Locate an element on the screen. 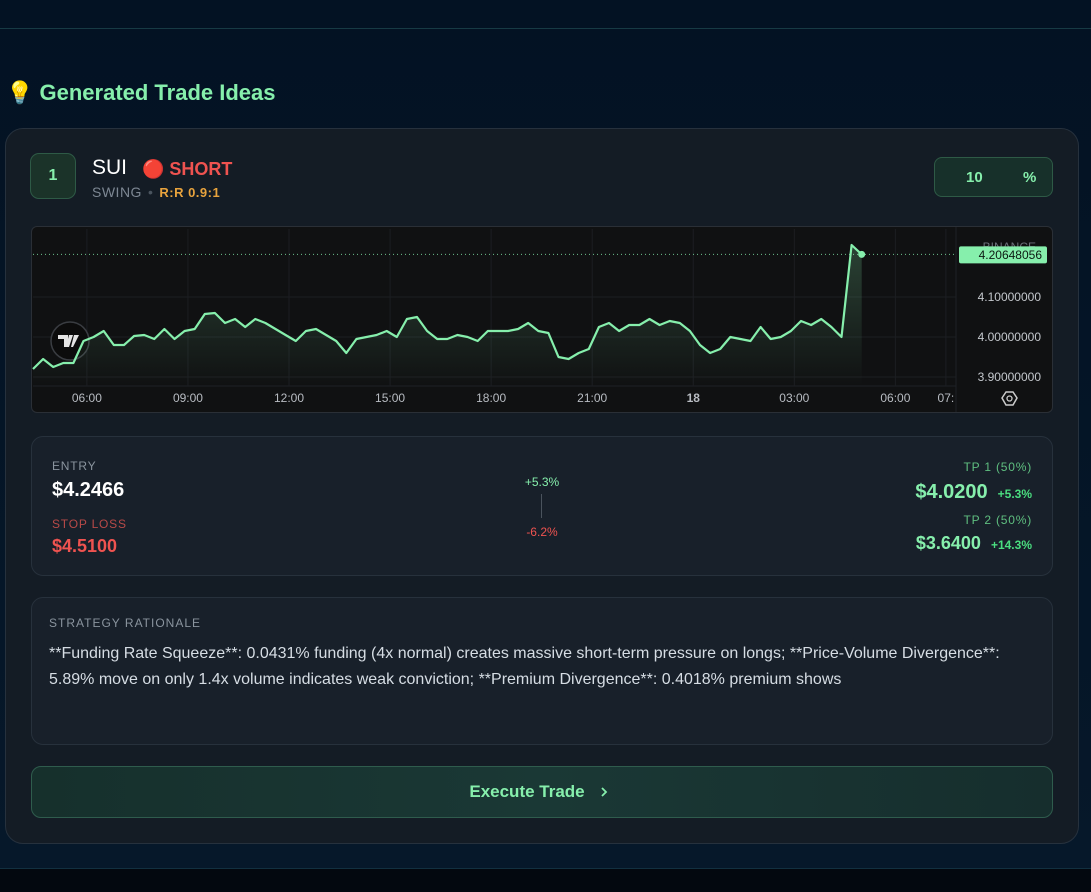 The height and width of the screenshot is (892, 1091). allocation-unit: % is located at coordinates (1030, 177).